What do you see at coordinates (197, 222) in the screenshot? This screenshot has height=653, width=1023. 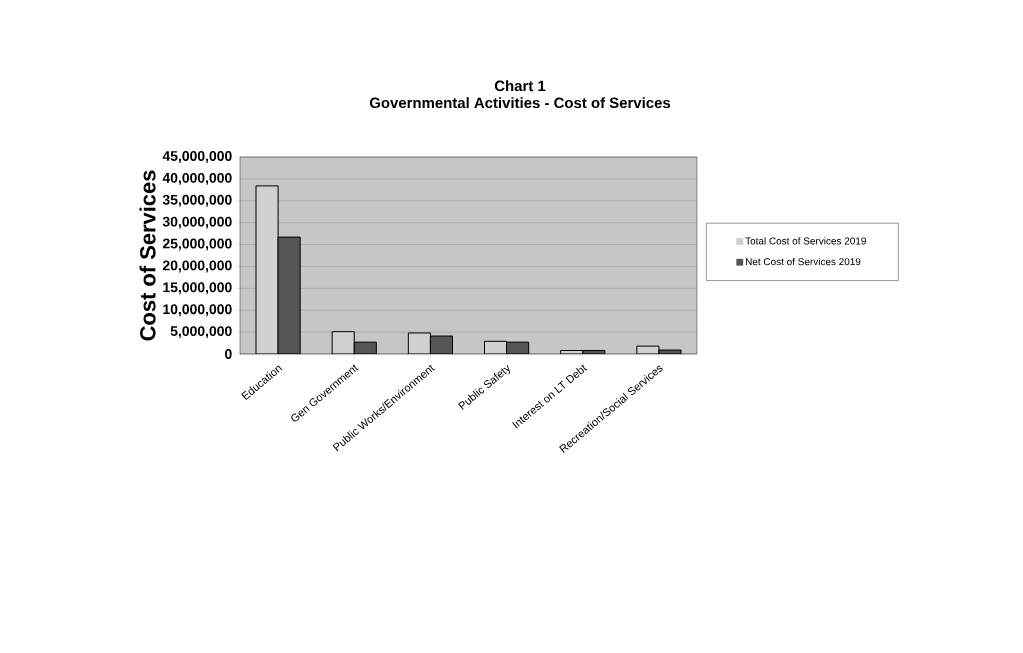 I see `y-tick-label: 30,000,000` at bounding box center [197, 222].